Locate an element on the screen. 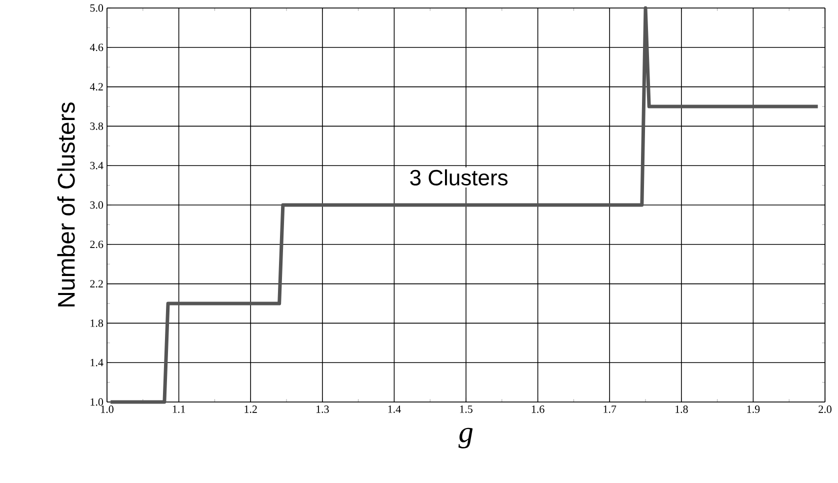  x-tick-label: 1.4 is located at coordinates (394, 409).